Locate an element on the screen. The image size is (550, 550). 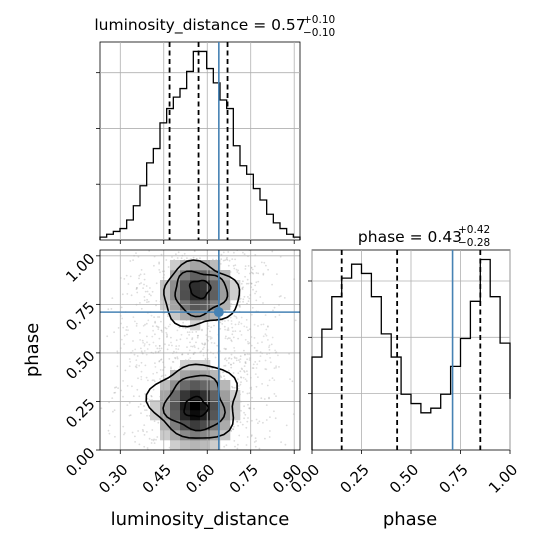
y-tick-label: 0.00 is located at coordinates (80, 462).